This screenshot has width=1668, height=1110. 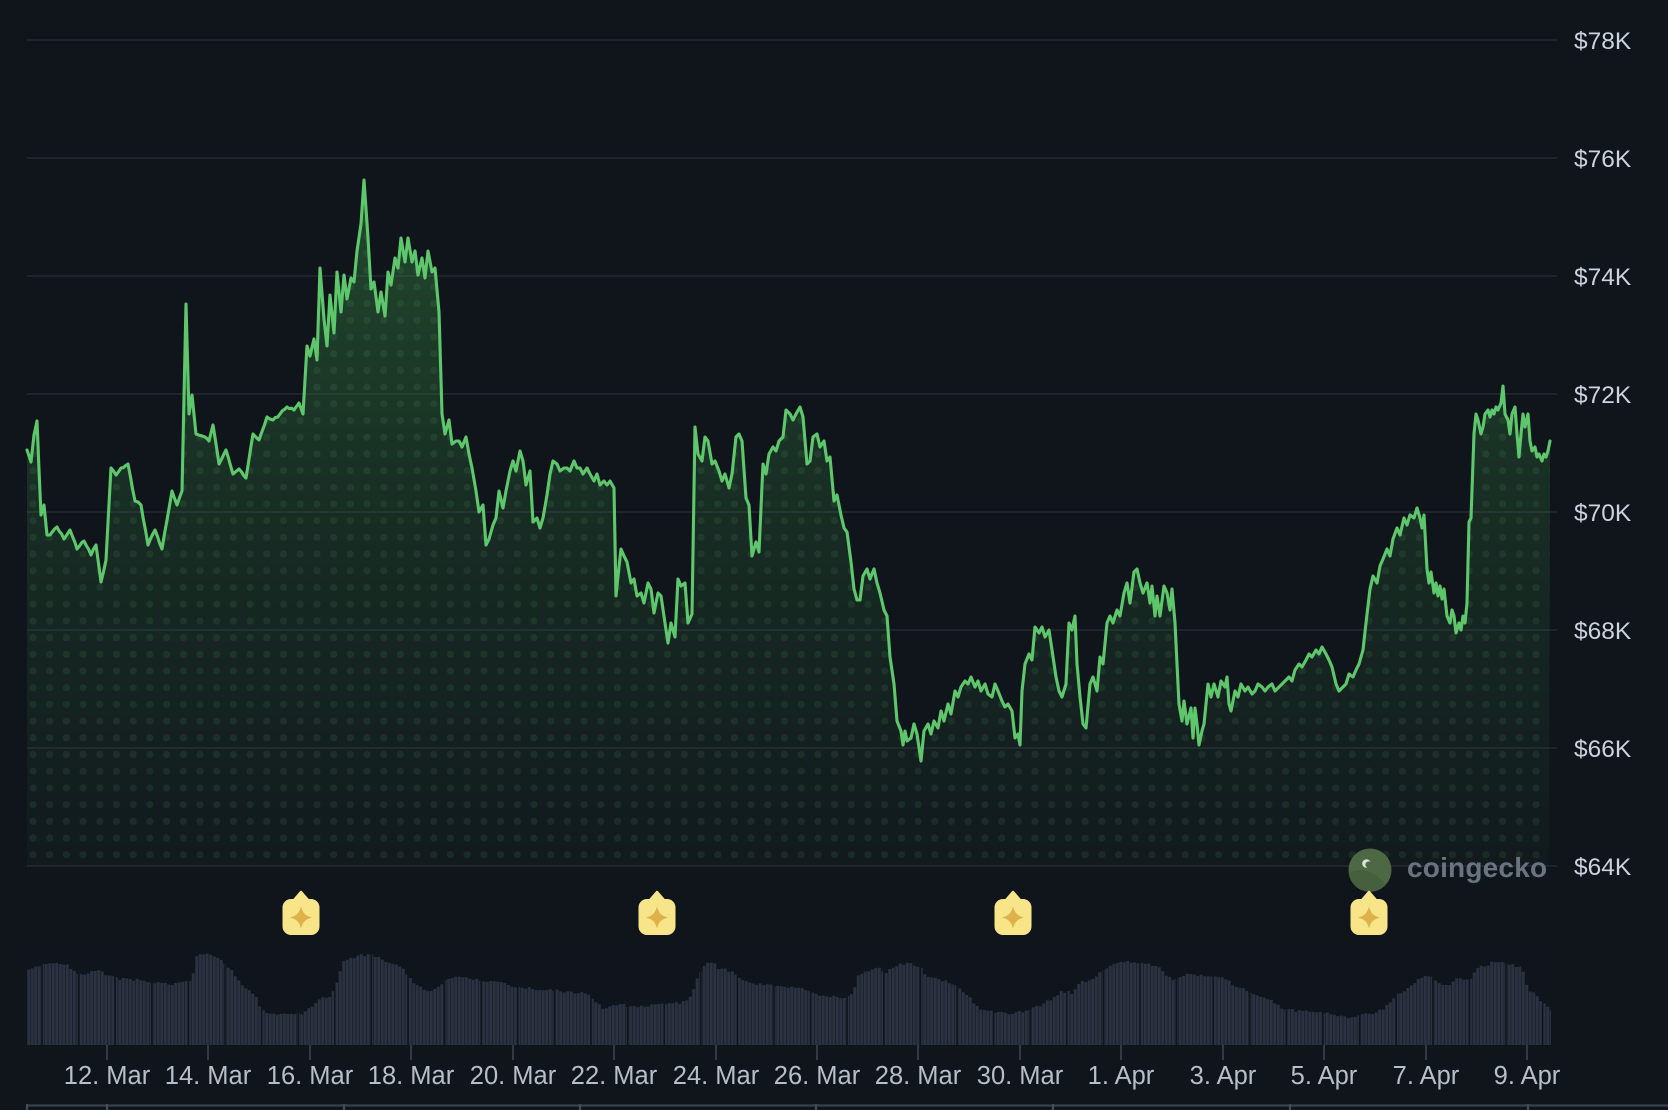 What do you see at coordinates (1121, 1076) in the screenshot?
I see `svg-text: 1. Apr` at bounding box center [1121, 1076].